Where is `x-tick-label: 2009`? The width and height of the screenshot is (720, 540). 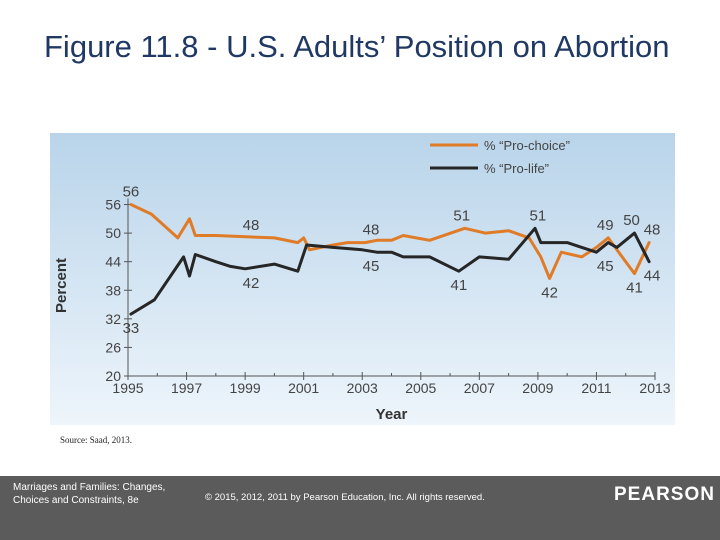
x-tick-label: 2009 is located at coordinates (537, 388).